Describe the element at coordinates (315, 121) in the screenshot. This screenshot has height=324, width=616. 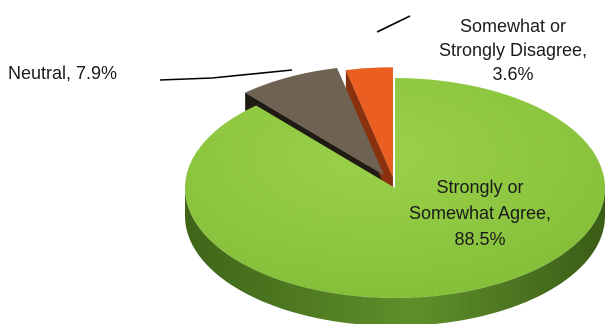
I see `slice-neutral` at that location.